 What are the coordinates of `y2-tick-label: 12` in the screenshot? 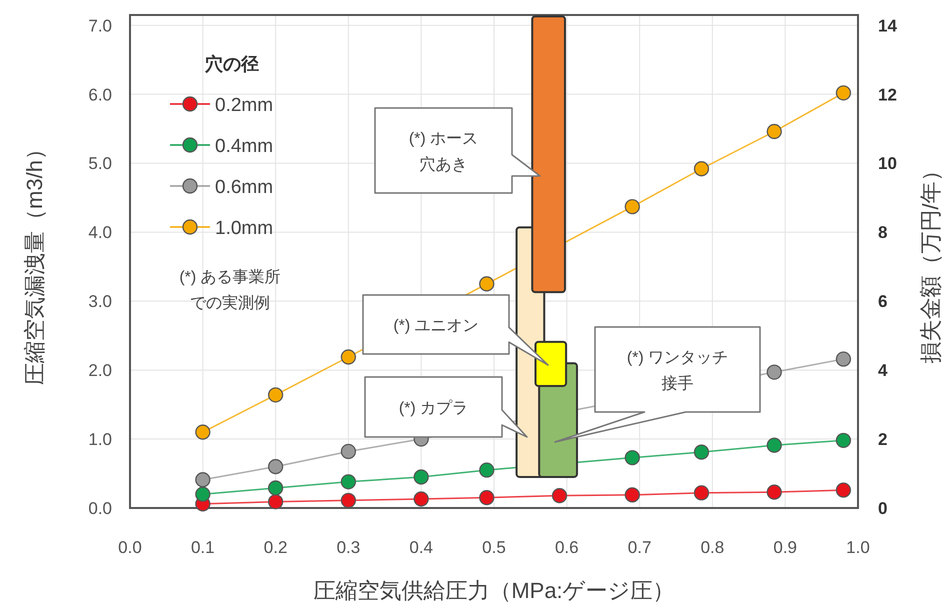 It's located at (887, 94).